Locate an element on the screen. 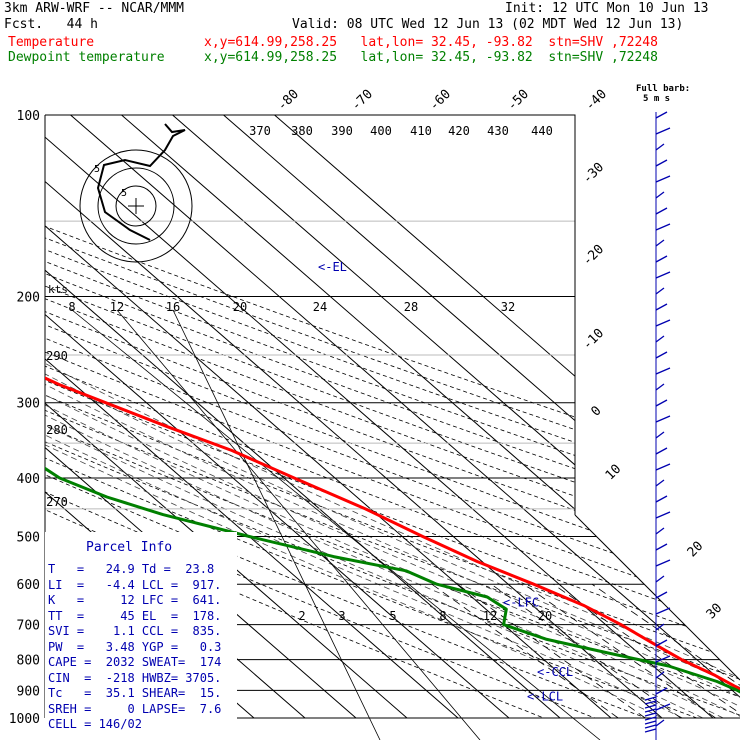 The image size is (740, 742). parcel-row: LI = -4.4 LCL = 917. is located at coordinates (135, 584).